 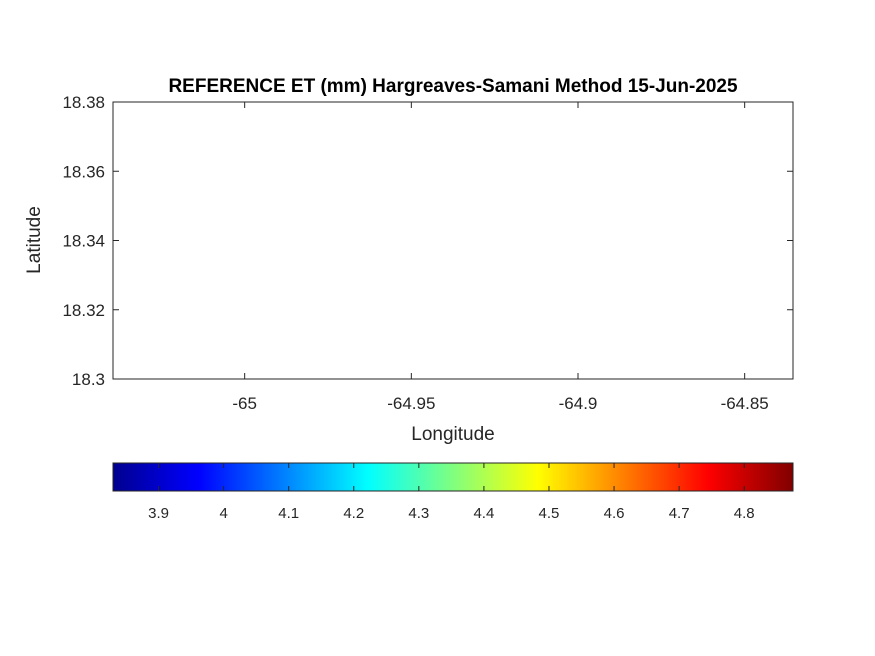 What do you see at coordinates (88, 379) in the screenshot?
I see `y-tick-label: 18.3` at bounding box center [88, 379].